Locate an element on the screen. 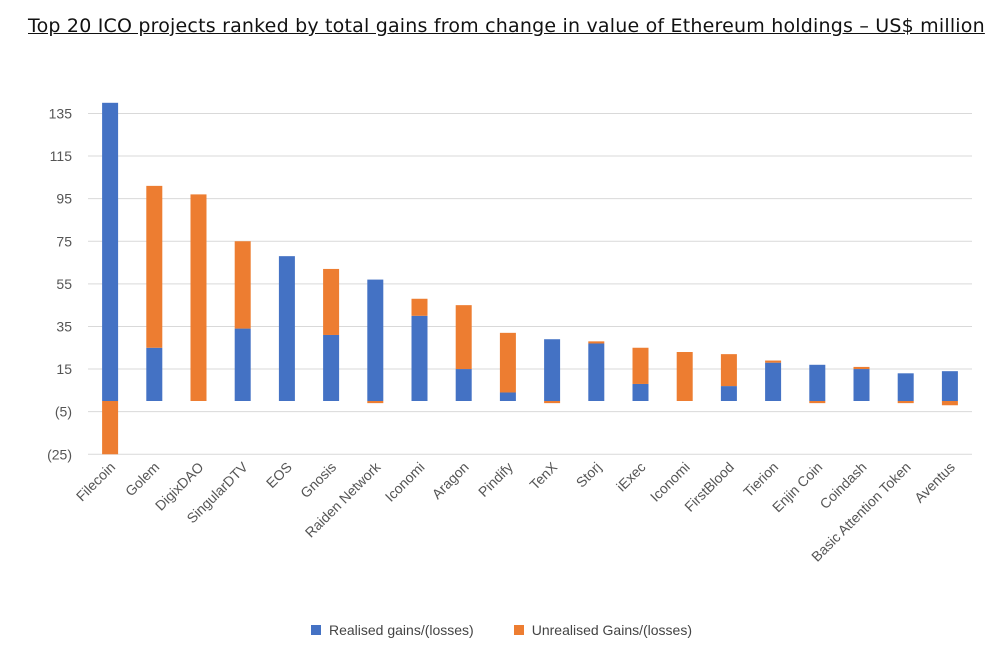 Image resolution: width=1003 pixels, height=659 pixels. y-tick-label: 15 is located at coordinates (64, 369).